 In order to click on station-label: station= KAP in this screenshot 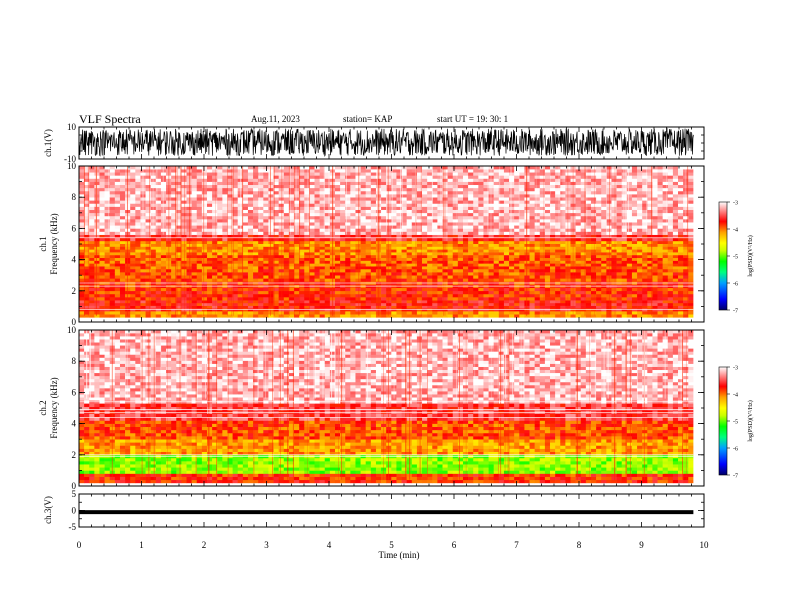, I will do `click(368, 119)`.